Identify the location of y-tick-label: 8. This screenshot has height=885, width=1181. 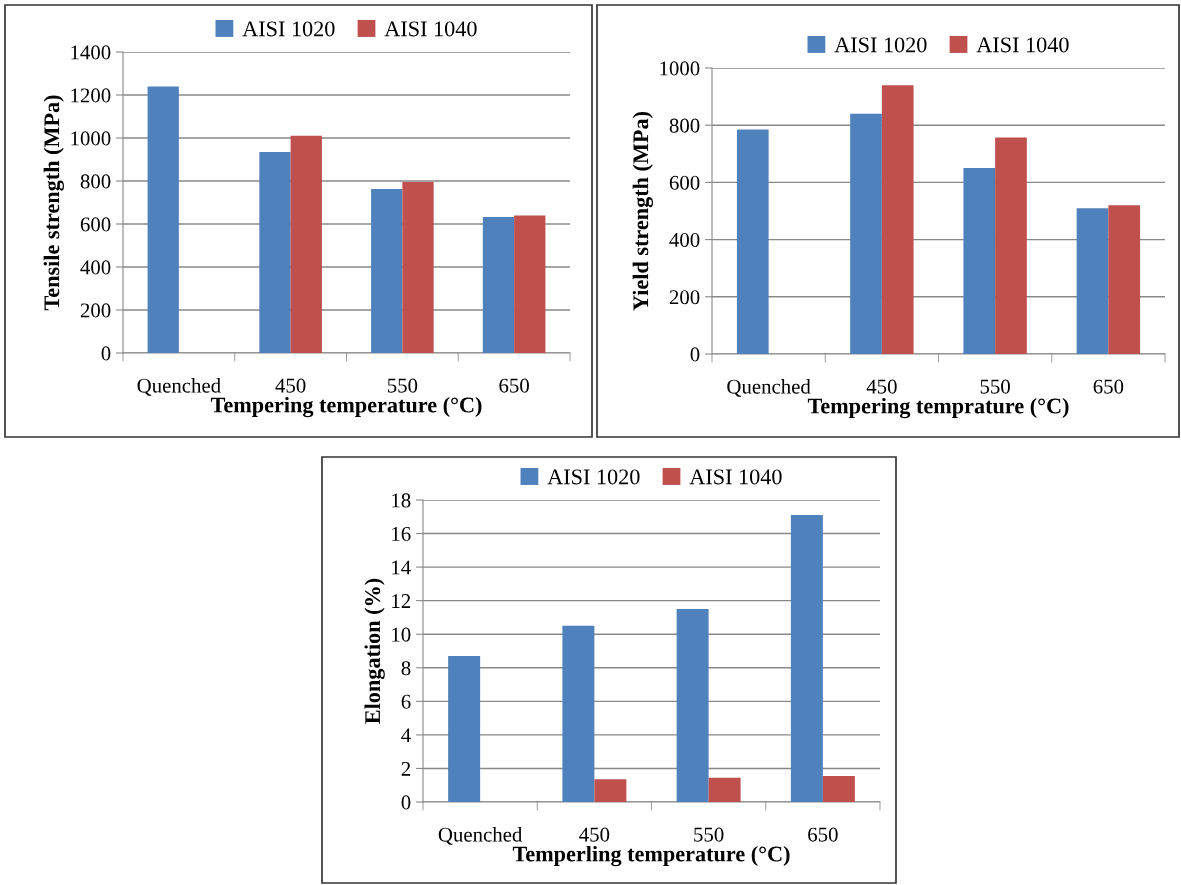
(406, 668).